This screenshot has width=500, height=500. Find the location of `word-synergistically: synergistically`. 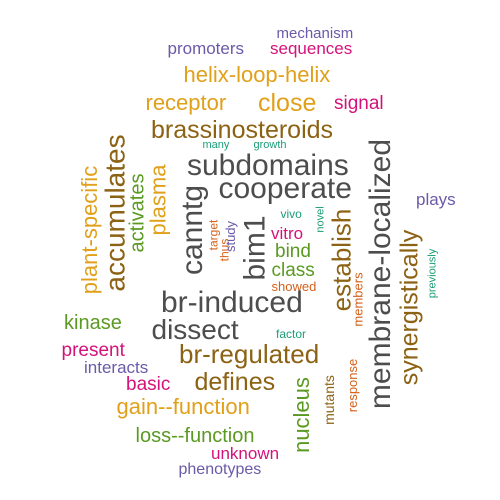

word-synergistically: synergistically is located at coordinates (409, 307).